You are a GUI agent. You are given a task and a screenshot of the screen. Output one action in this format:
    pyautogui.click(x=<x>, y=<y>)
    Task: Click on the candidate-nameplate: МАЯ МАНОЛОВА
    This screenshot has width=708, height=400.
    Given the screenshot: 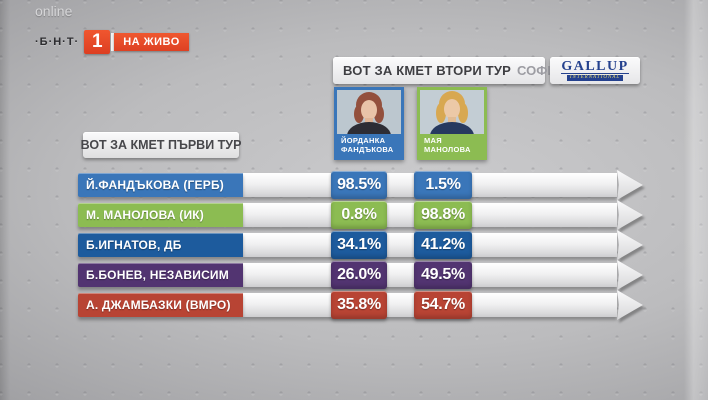 What is the action you would take?
    pyautogui.click(x=452, y=145)
    